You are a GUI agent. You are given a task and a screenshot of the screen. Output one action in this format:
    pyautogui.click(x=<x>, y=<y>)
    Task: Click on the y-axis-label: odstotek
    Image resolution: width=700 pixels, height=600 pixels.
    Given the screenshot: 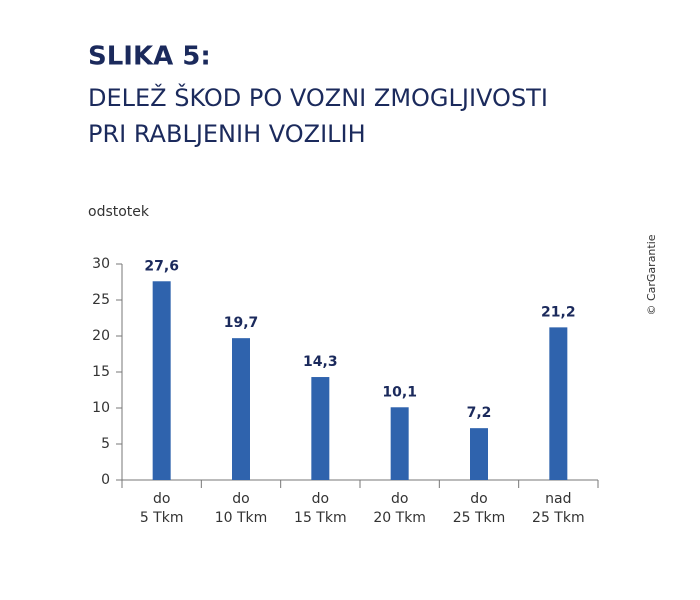 What is the action you would take?
    pyautogui.click(x=119, y=212)
    